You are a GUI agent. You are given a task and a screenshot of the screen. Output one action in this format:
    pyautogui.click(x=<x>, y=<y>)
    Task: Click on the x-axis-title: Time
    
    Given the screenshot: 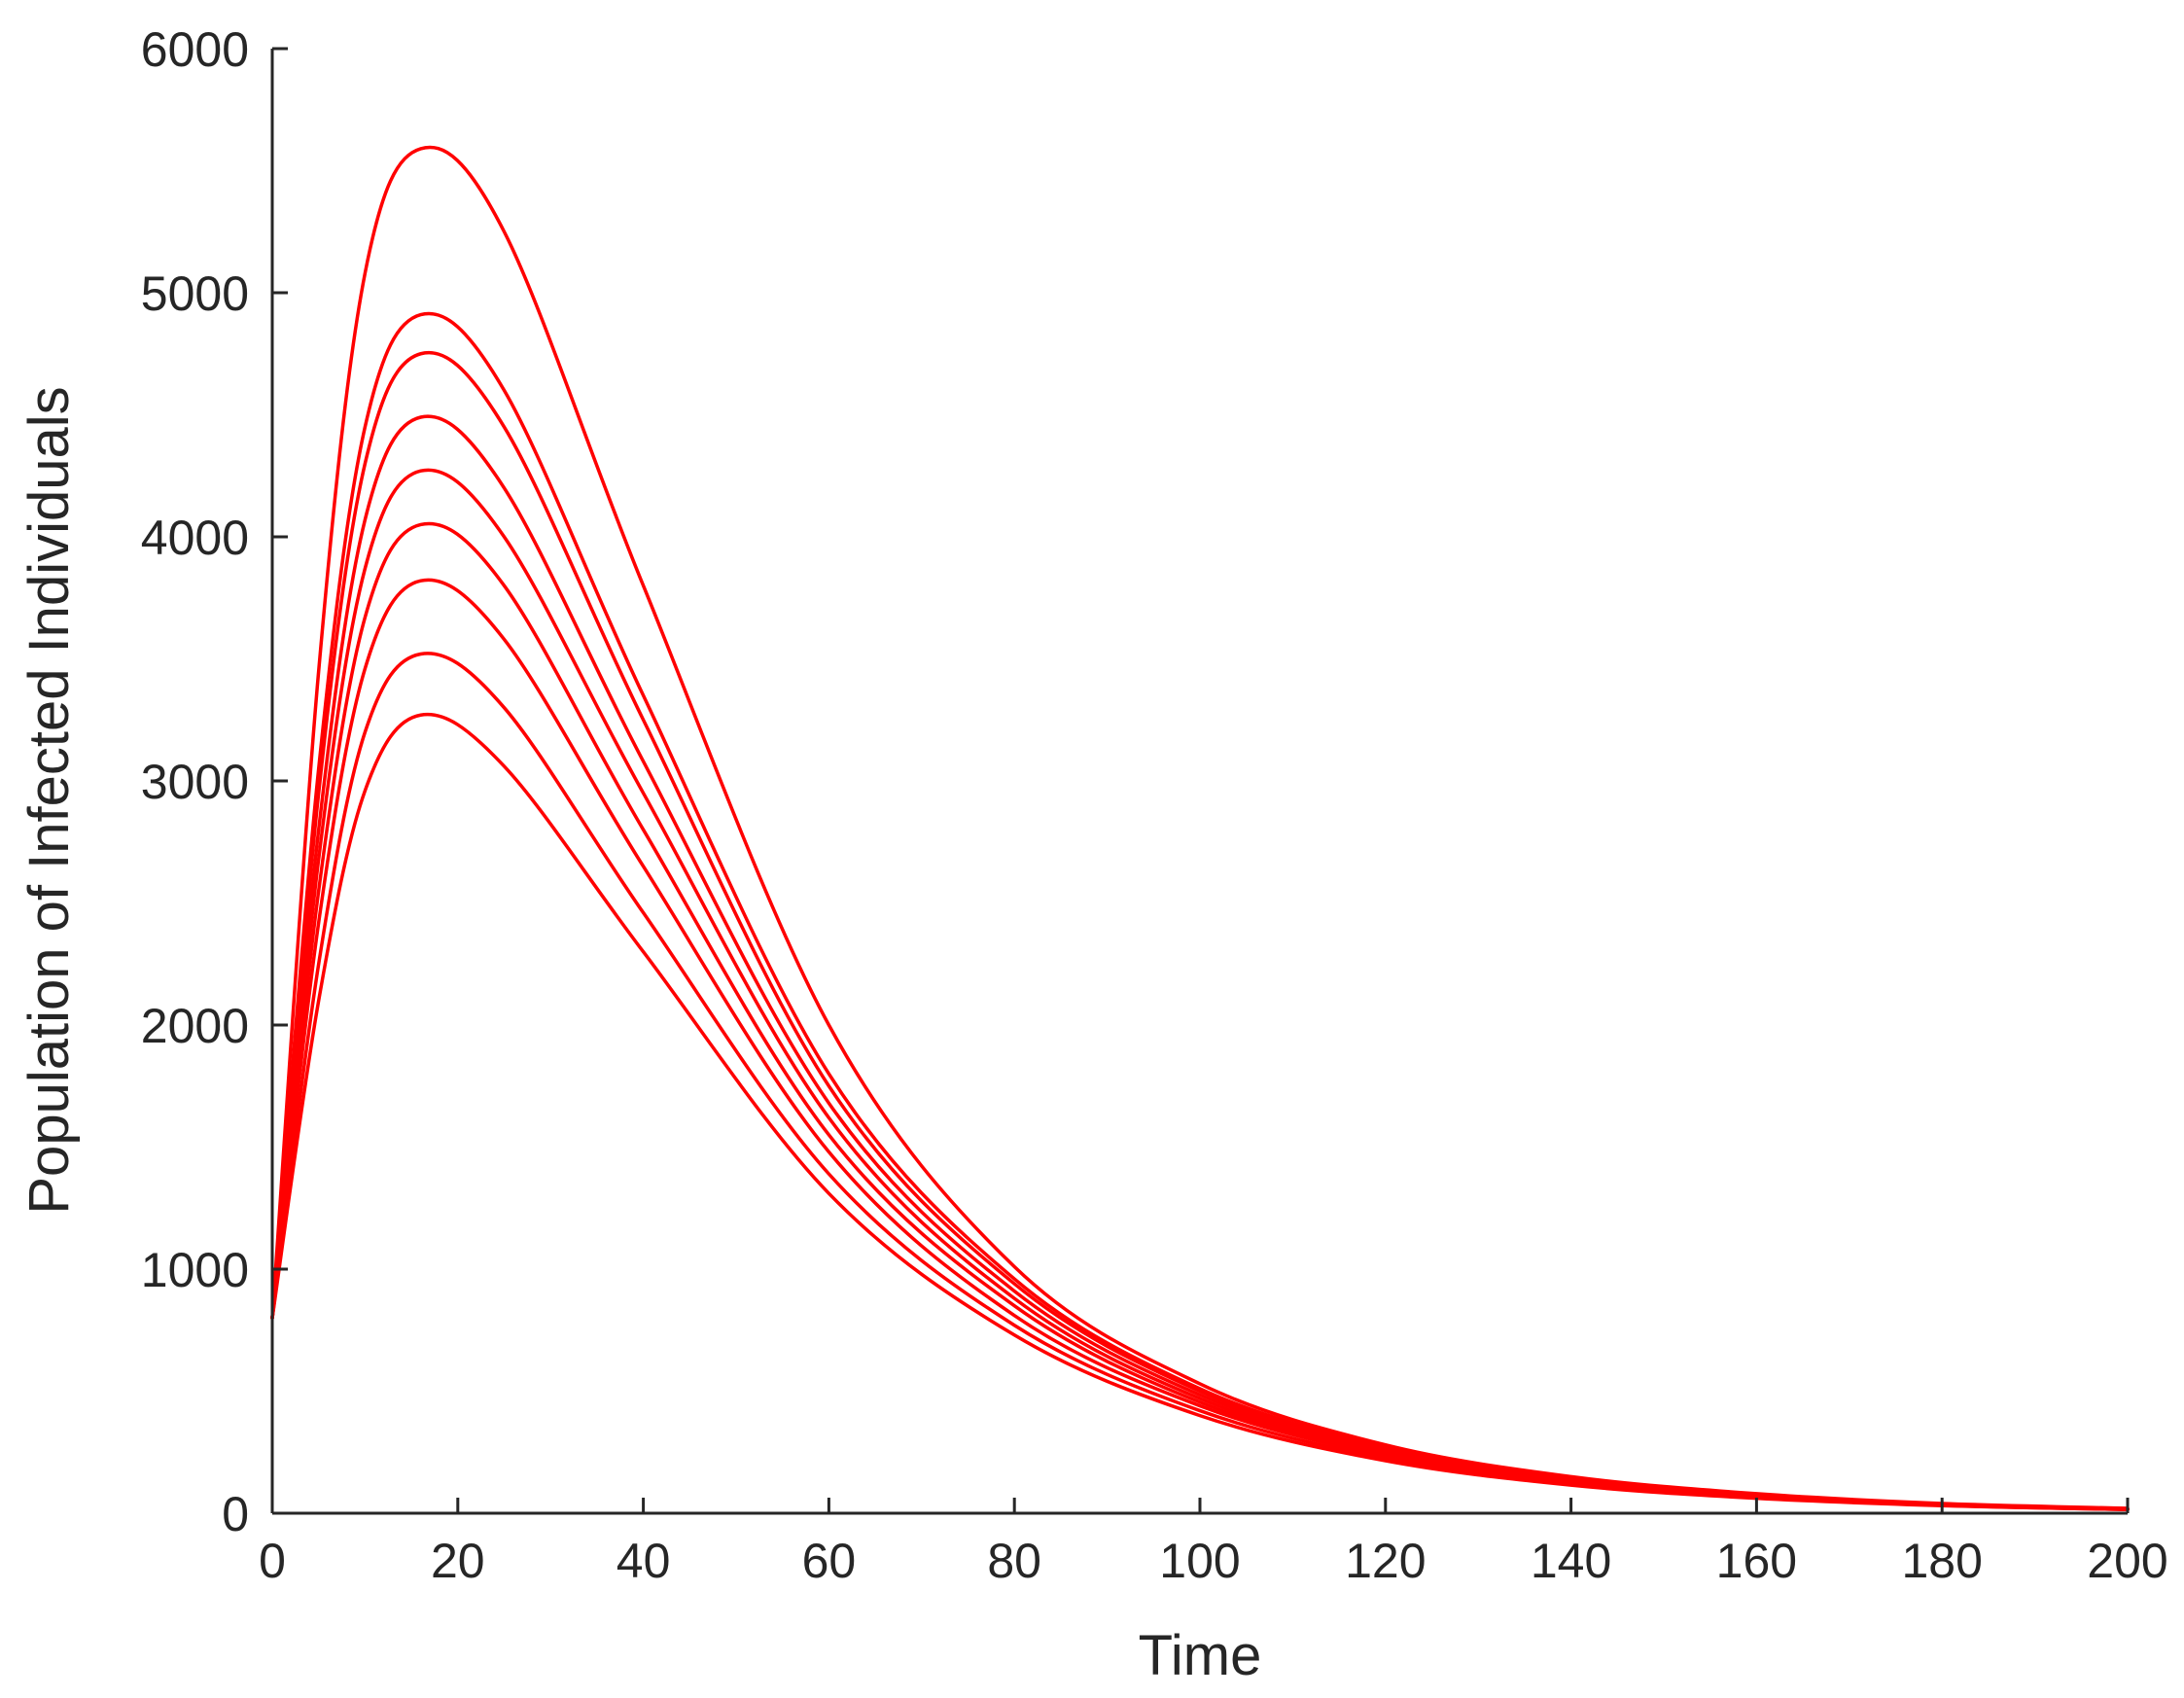 What is the action you would take?
    pyautogui.click(x=1200, y=1655)
    